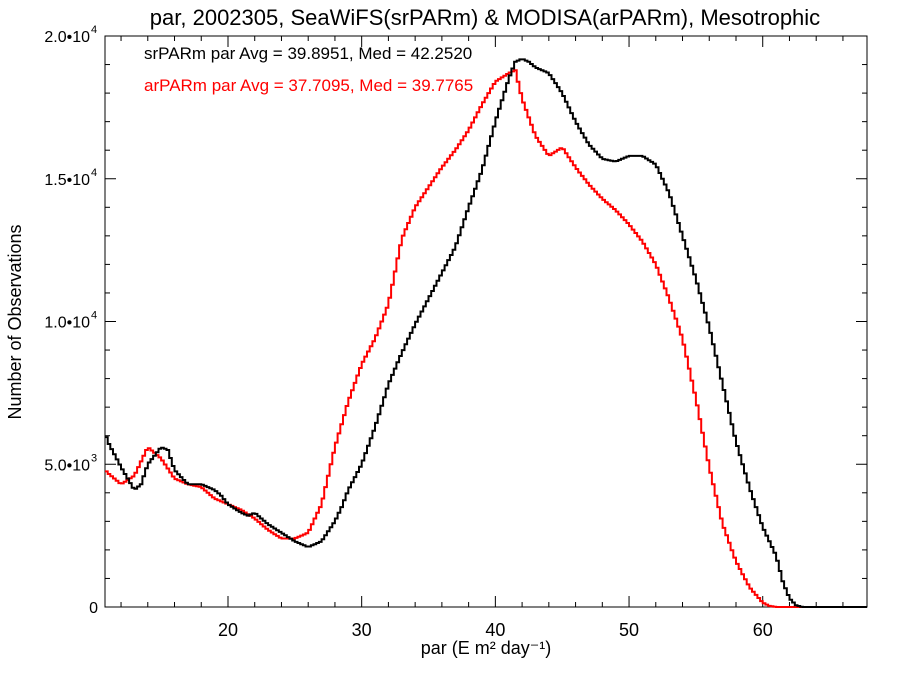  What do you see at coordinates (93, 608) in the screenshot?
I see `y-tick-label: 0` at bounding box center [93, 608].